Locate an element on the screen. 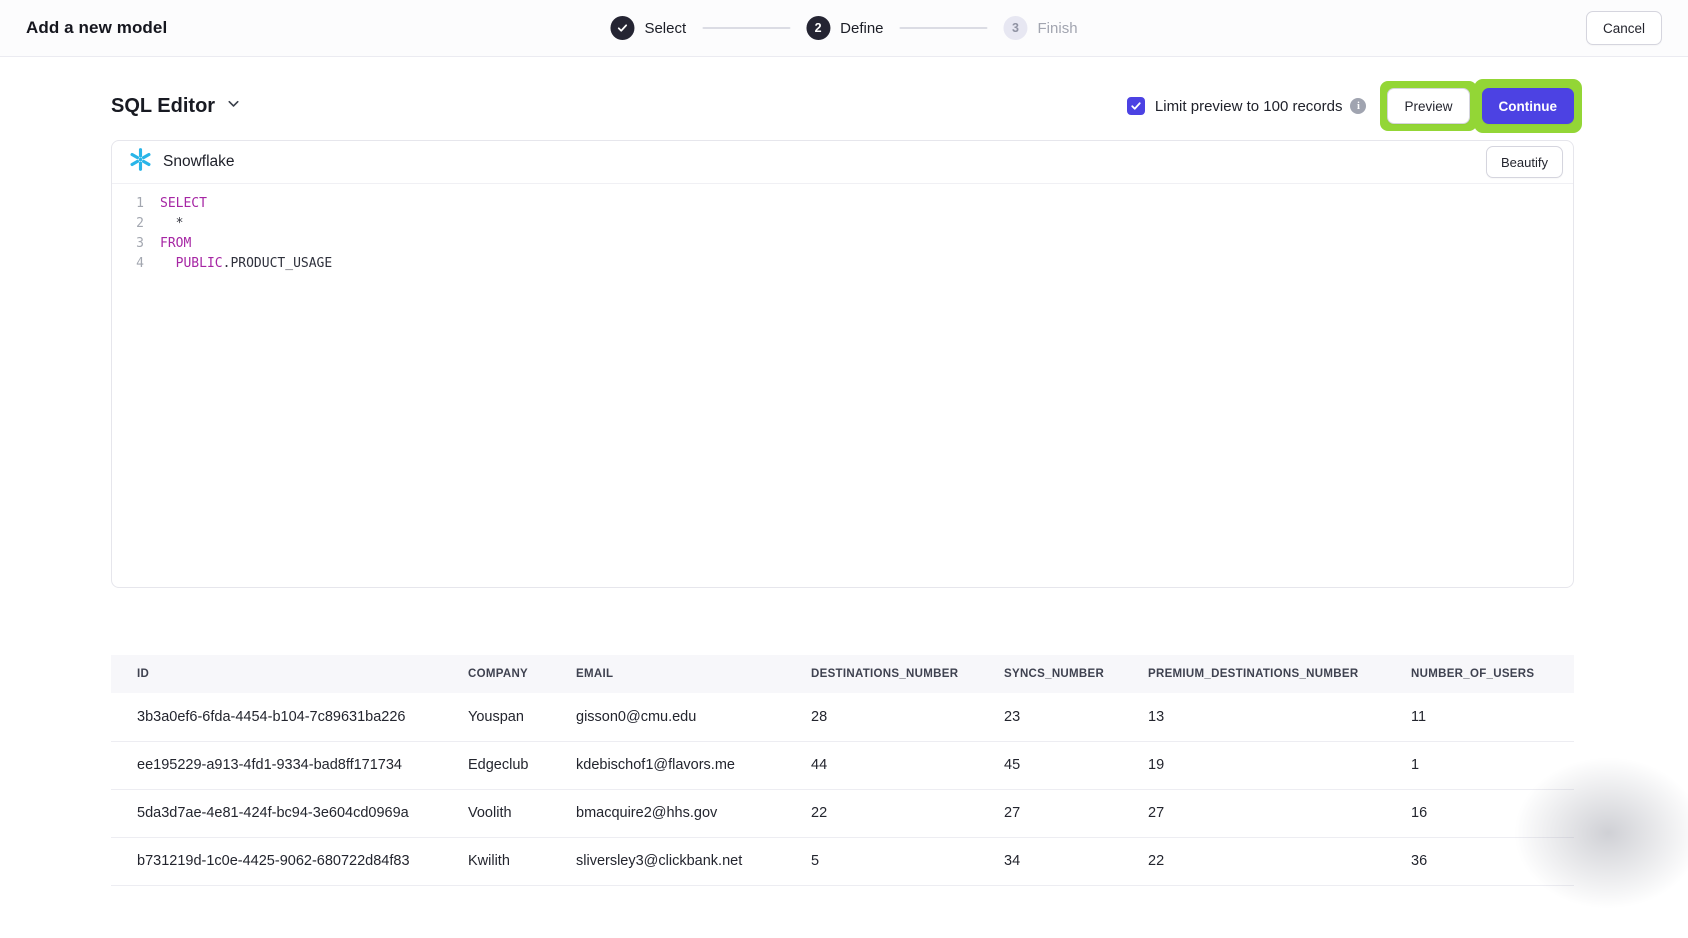 The height and width of the screenshot is (938, 1688). table-cell: 34 is located at coordinates (1076, 861).